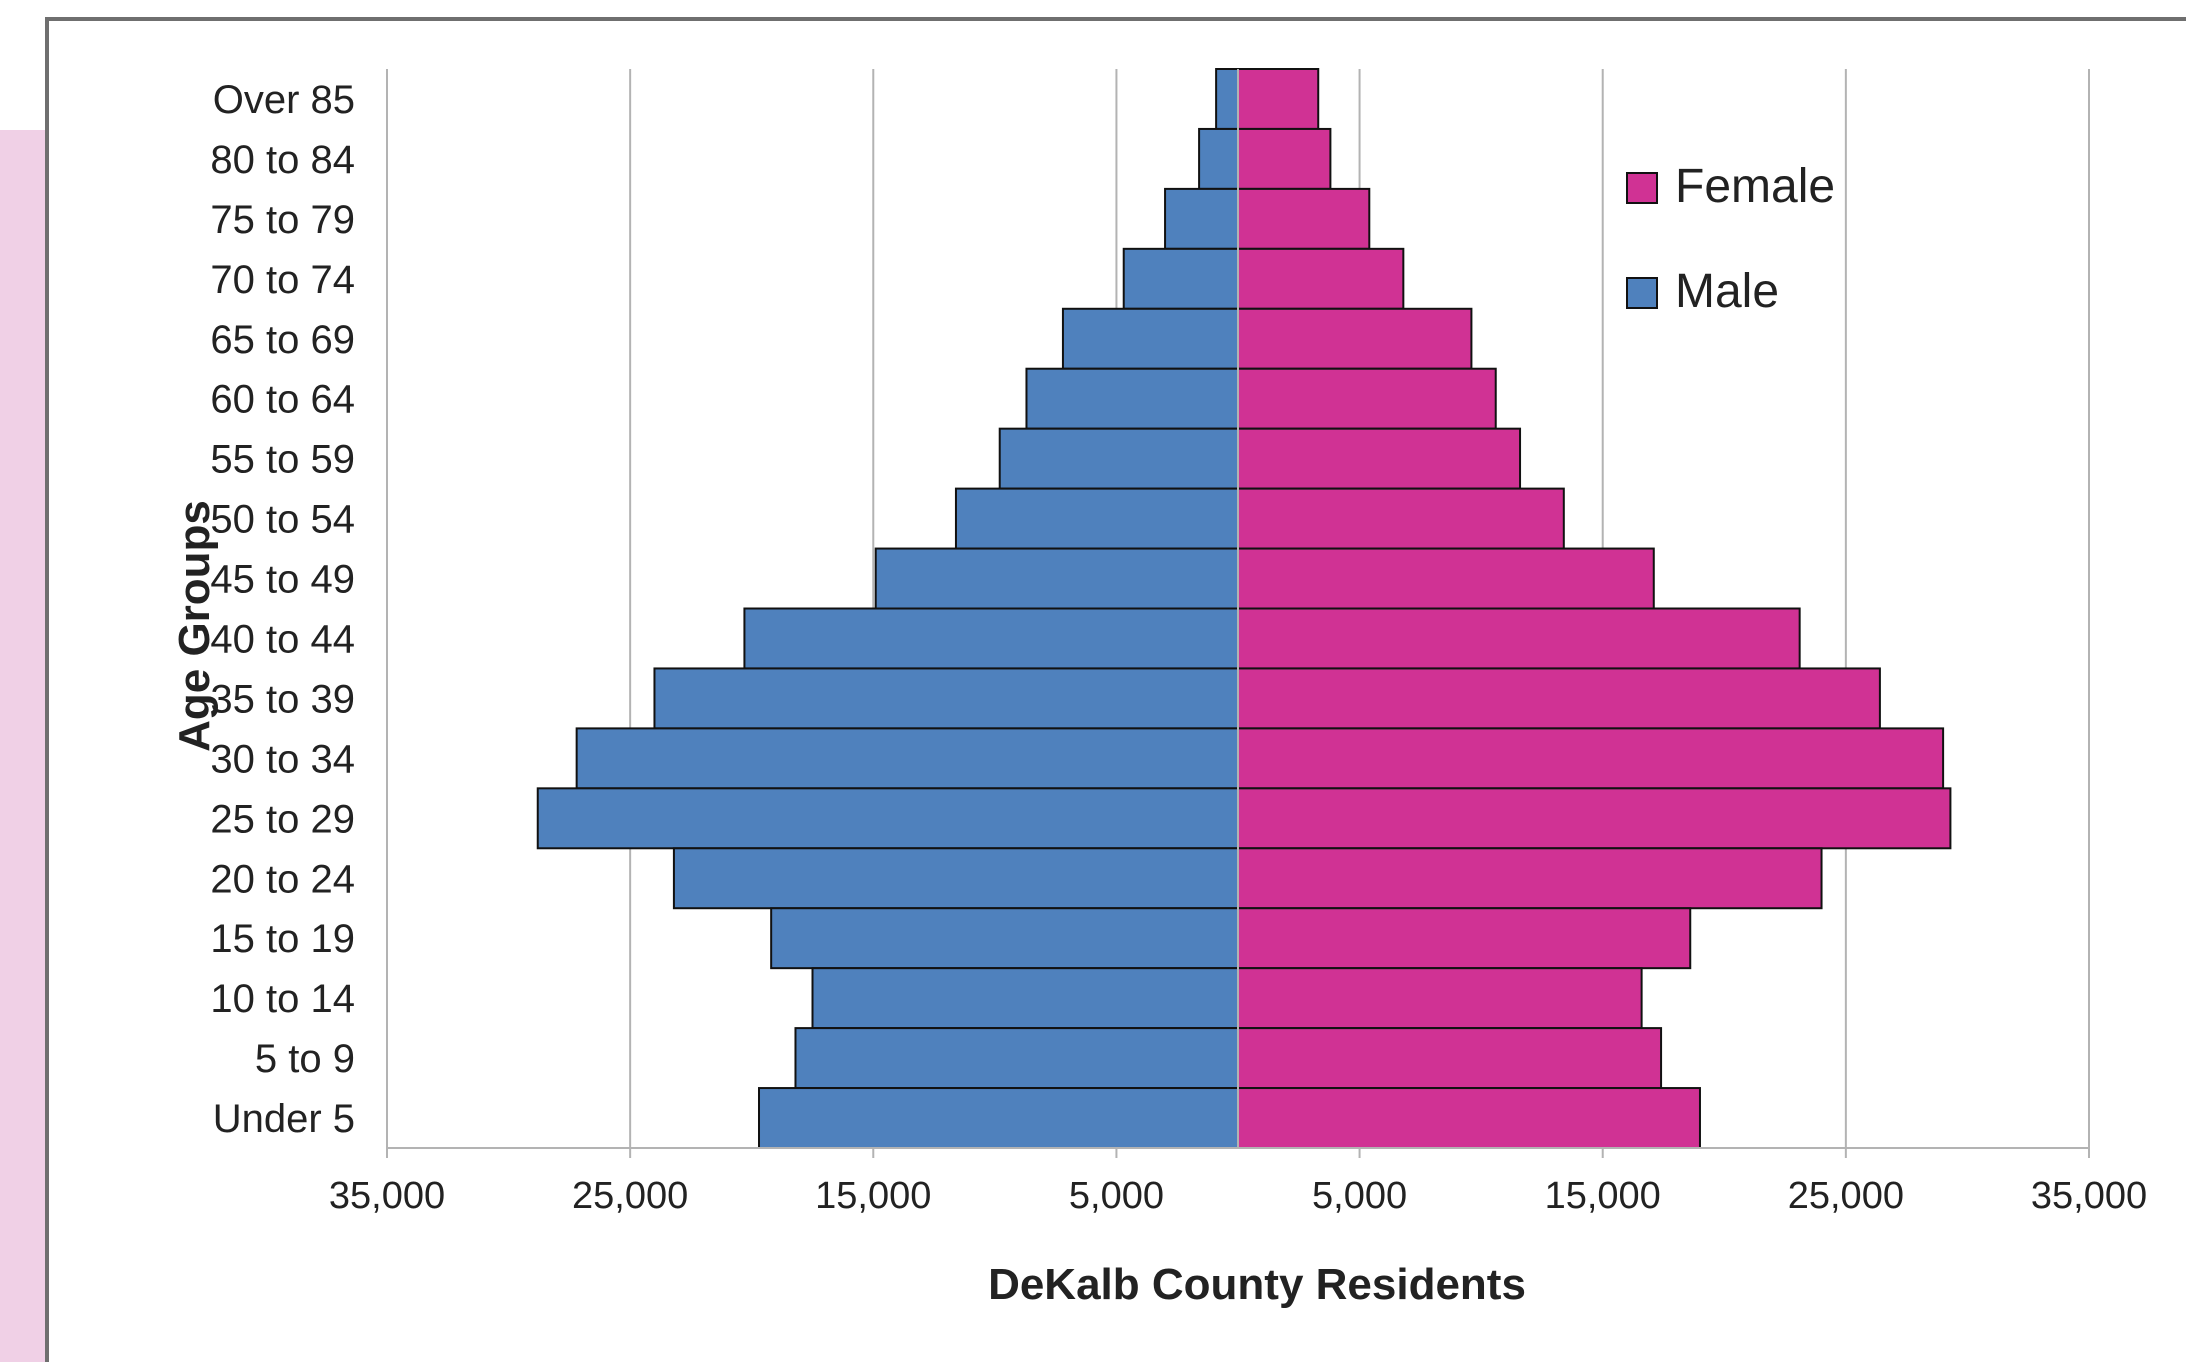  I want to click on age-group-label: 55 to 59, so click(282, 460).